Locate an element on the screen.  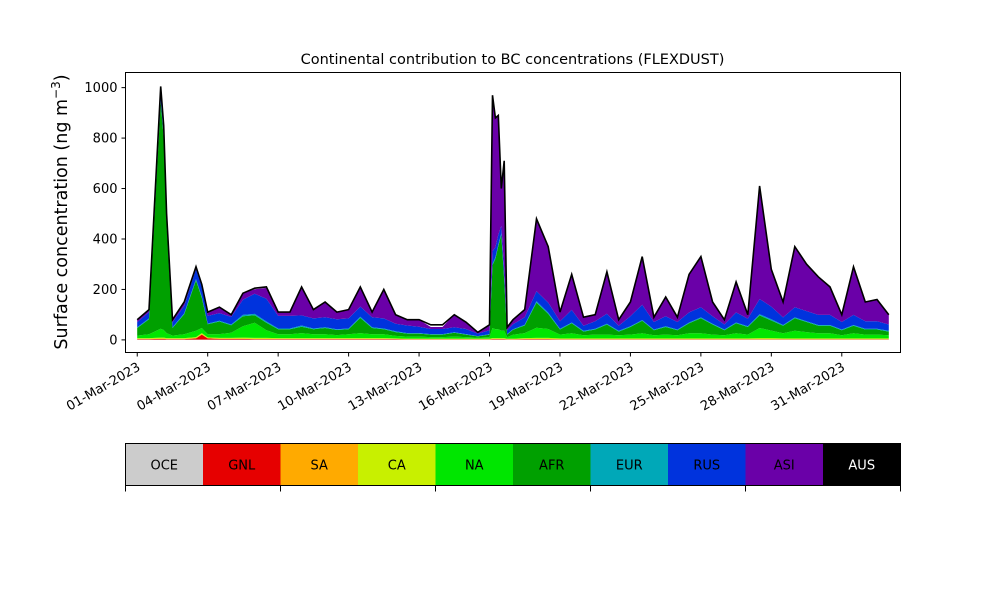
legend-label-na: NA is located at coordinates (474, 466).